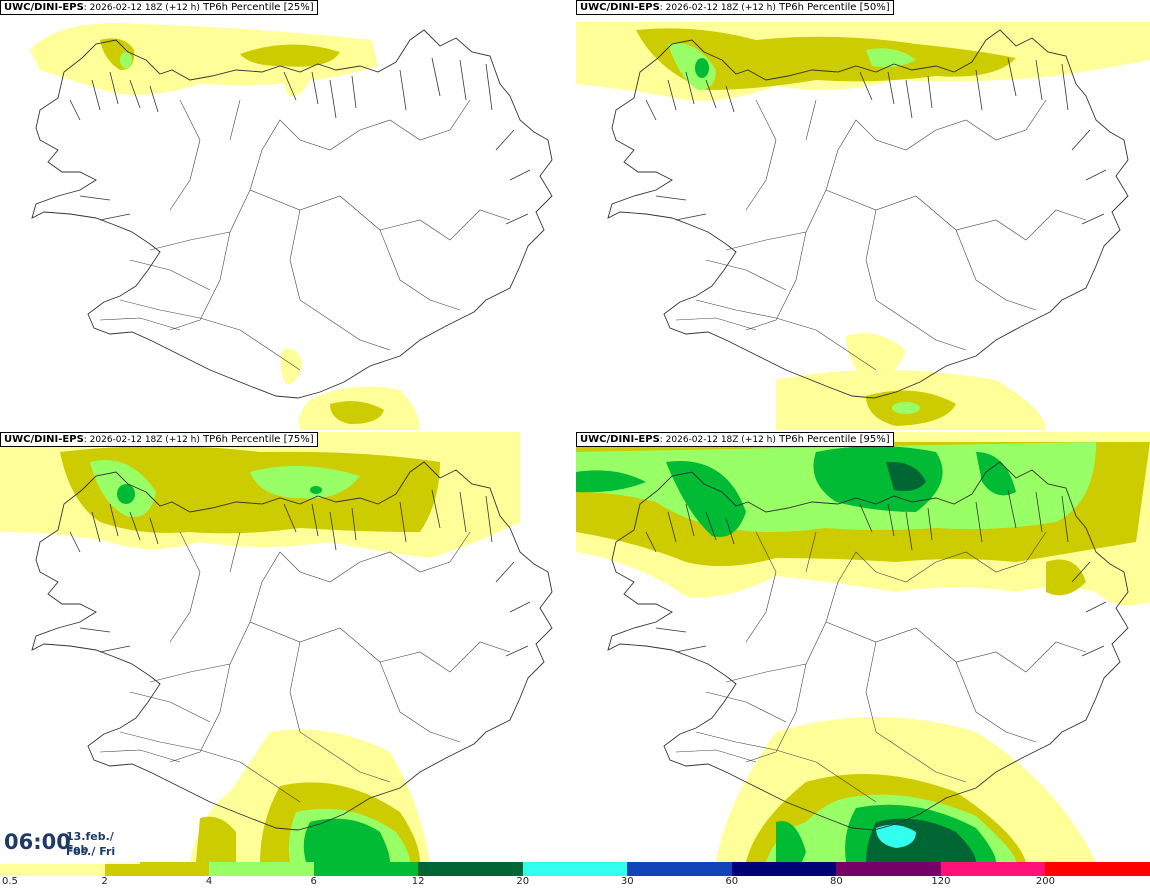  Describe the element at coordinates (90, 843) in the screenshot. I see `valid-date-line1: 13.feb./ Feb` at that location.